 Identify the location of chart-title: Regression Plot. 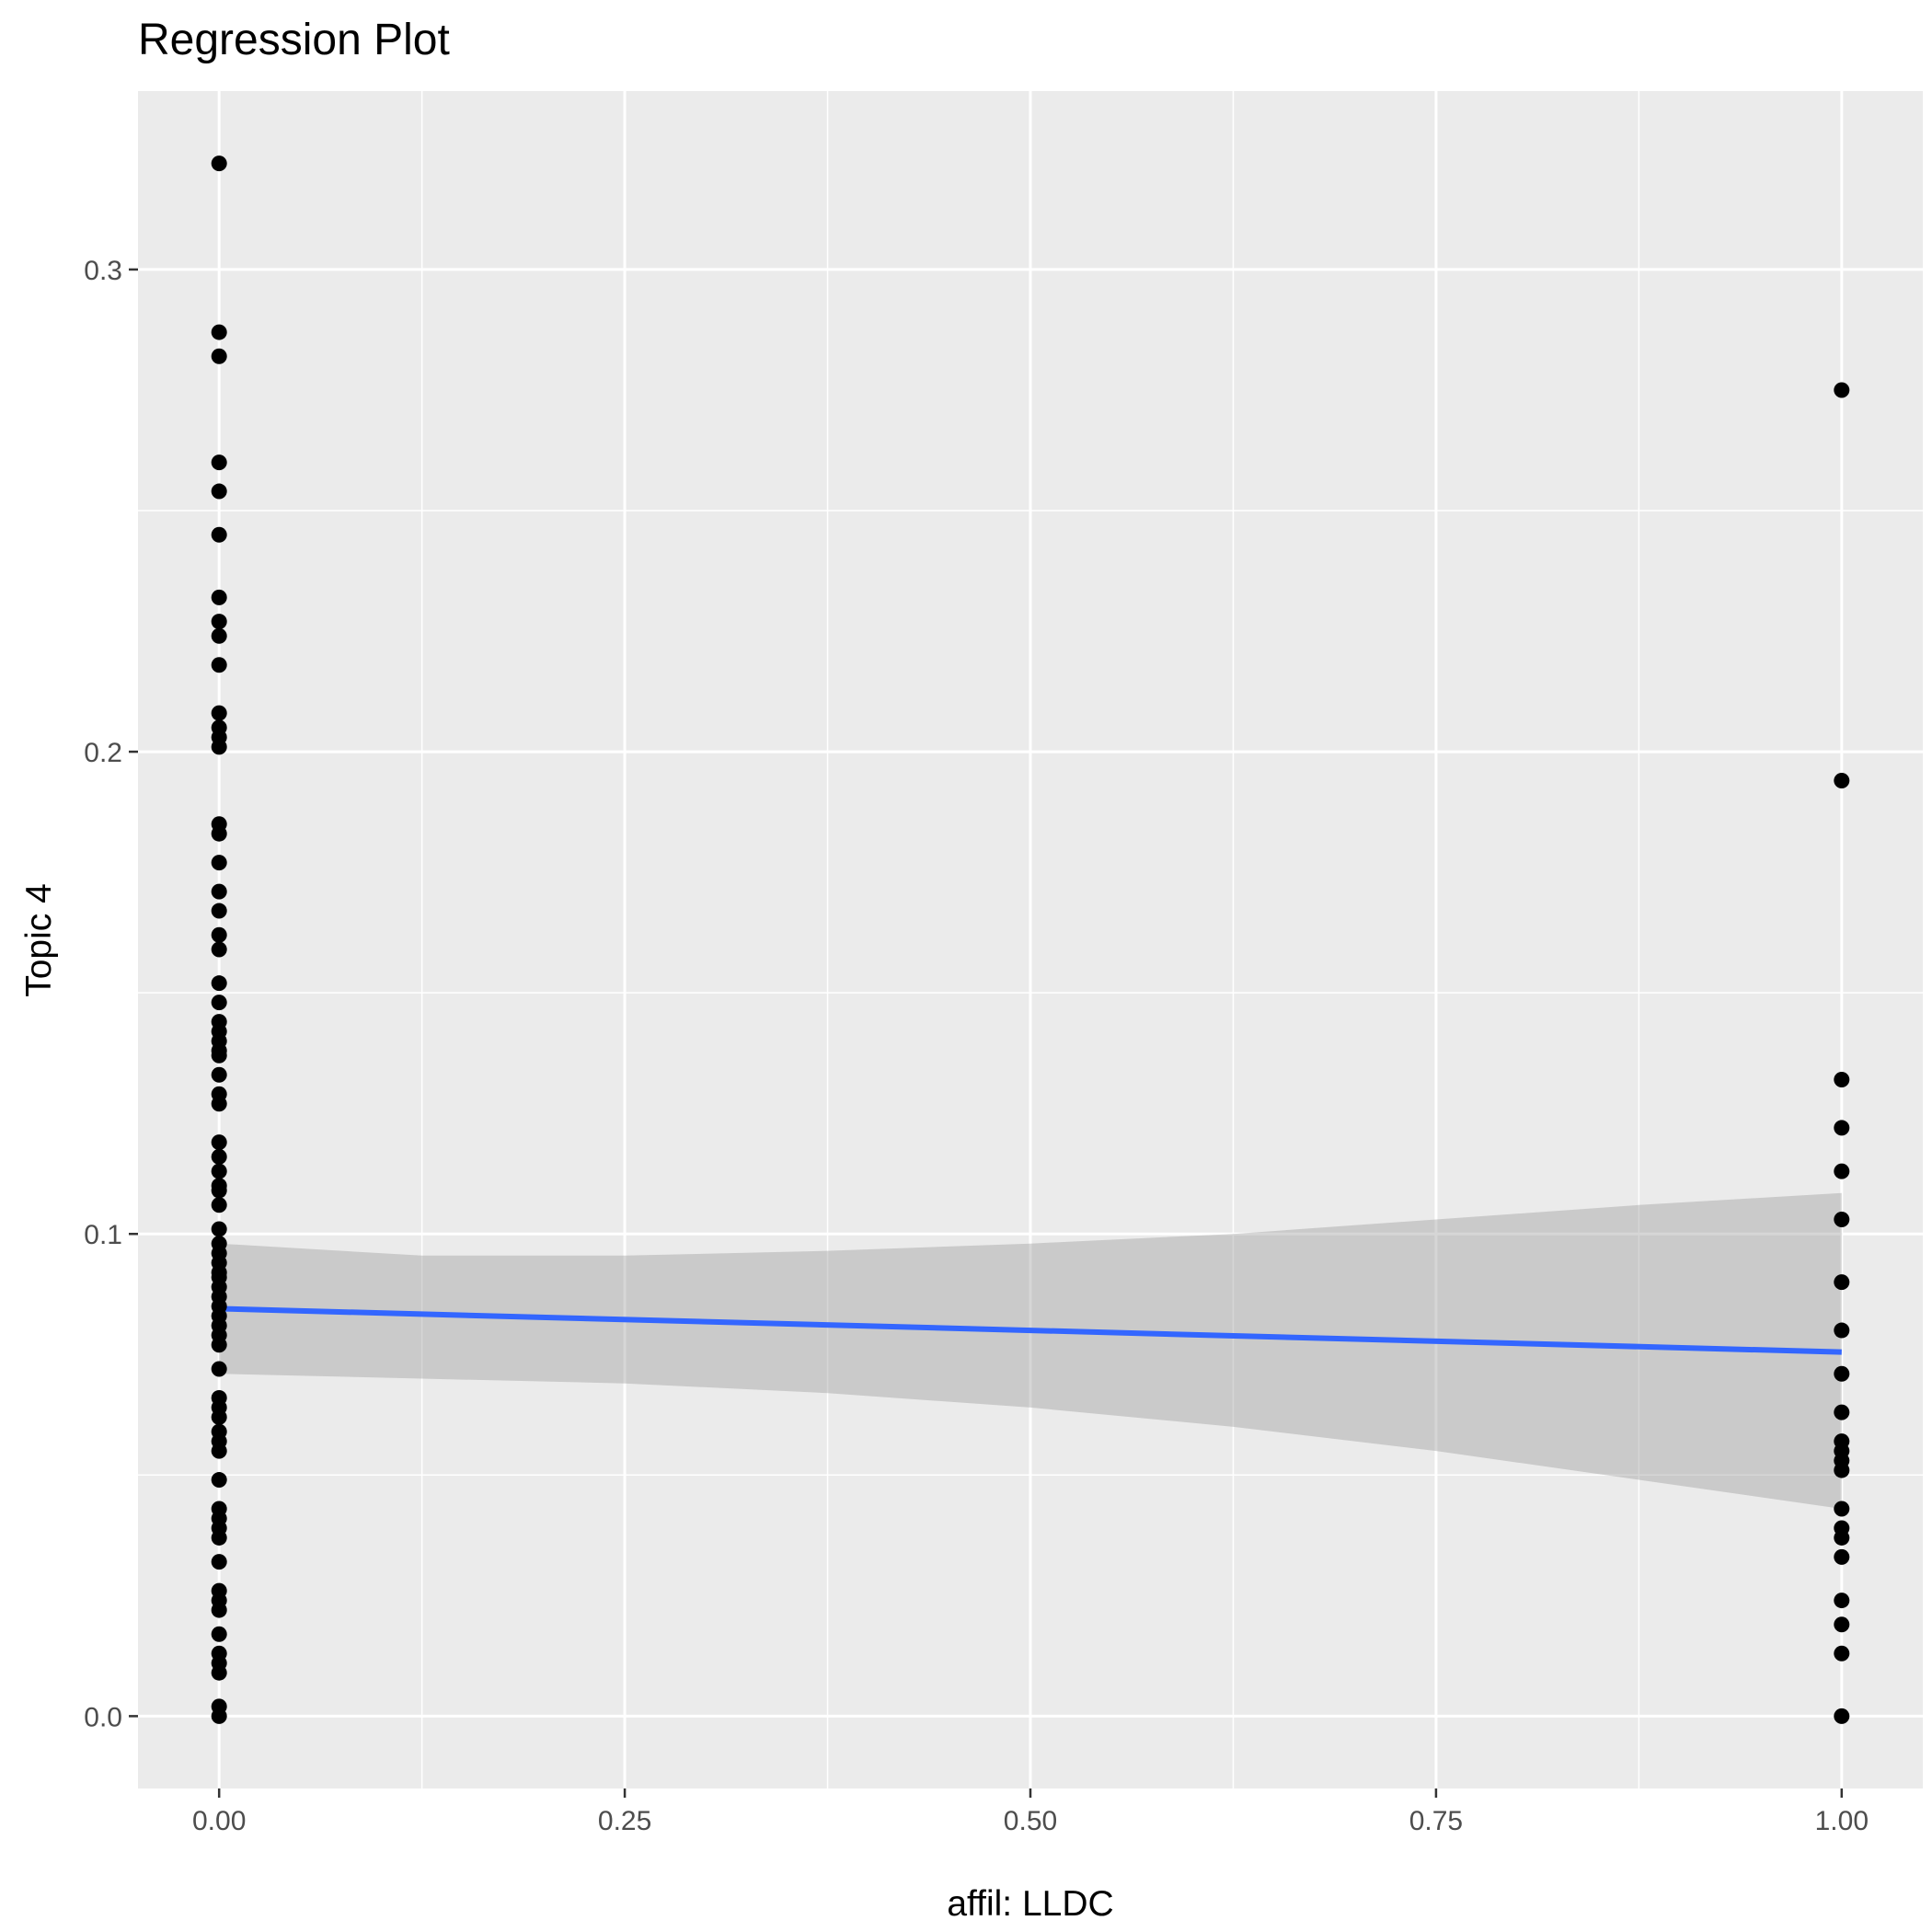
(294, 40).